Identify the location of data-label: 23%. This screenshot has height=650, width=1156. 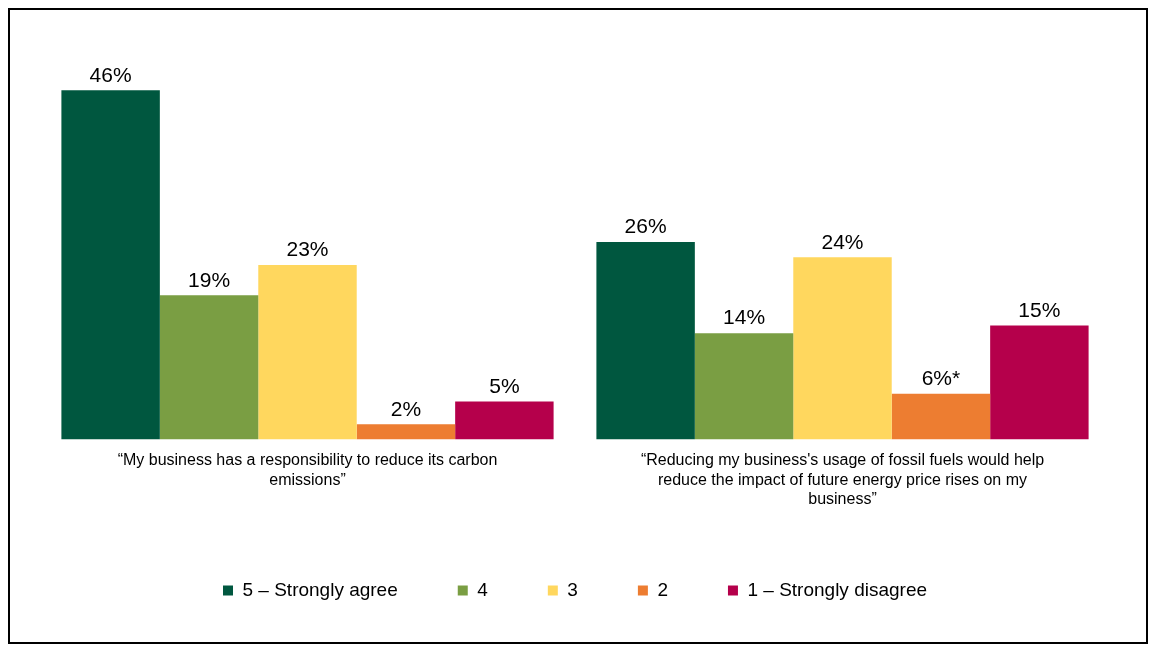
(307, 249).